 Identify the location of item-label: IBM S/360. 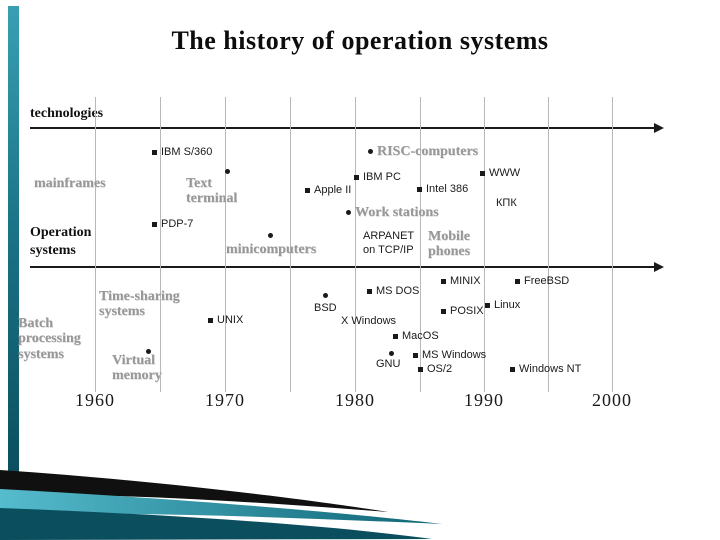
(187, 152).